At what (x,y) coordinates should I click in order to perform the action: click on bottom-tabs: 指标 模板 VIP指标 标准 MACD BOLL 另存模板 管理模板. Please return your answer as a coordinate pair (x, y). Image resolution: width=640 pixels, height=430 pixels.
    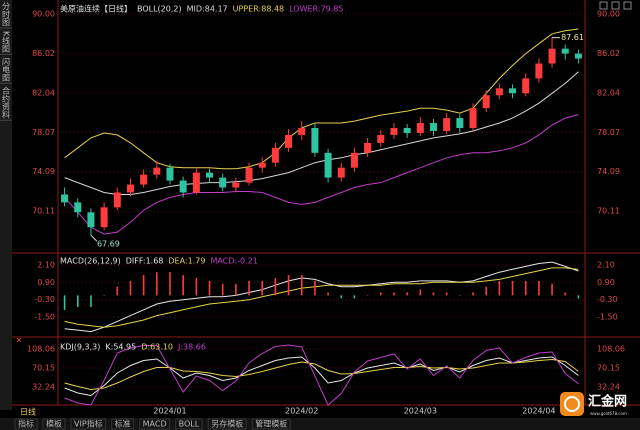
    Looking at the image, I should click on (152, 424).